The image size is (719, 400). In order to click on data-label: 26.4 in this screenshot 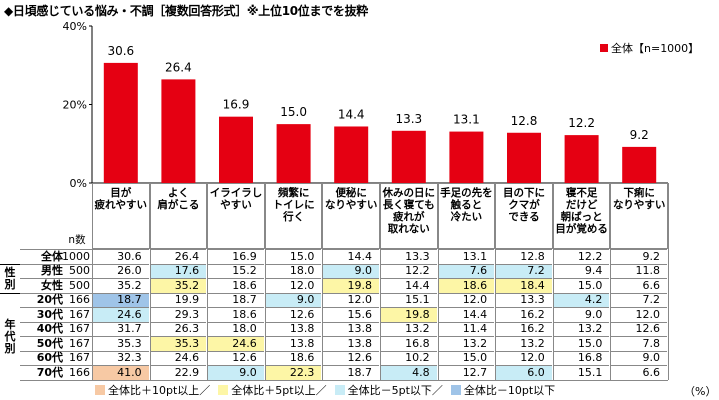, I will do `click(178, 67)`.